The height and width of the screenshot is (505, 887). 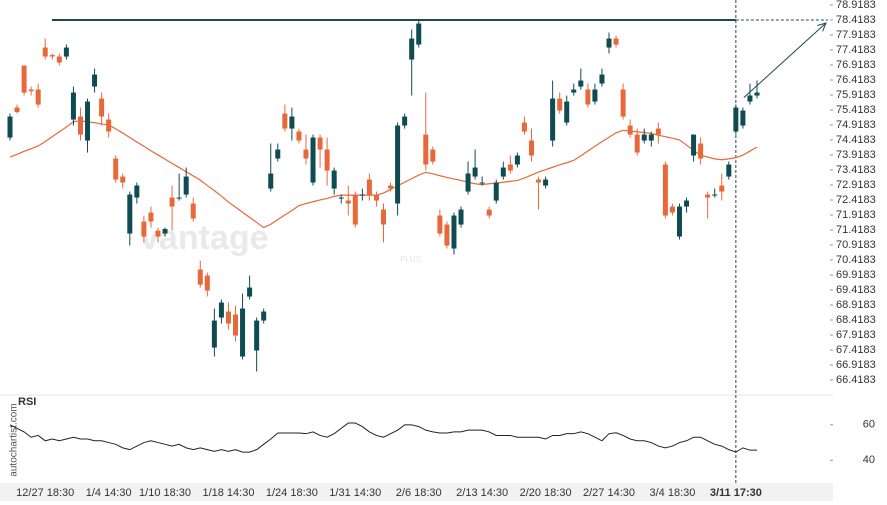 I want to click on rsi-title: RSI, so click(x=27, y=402).